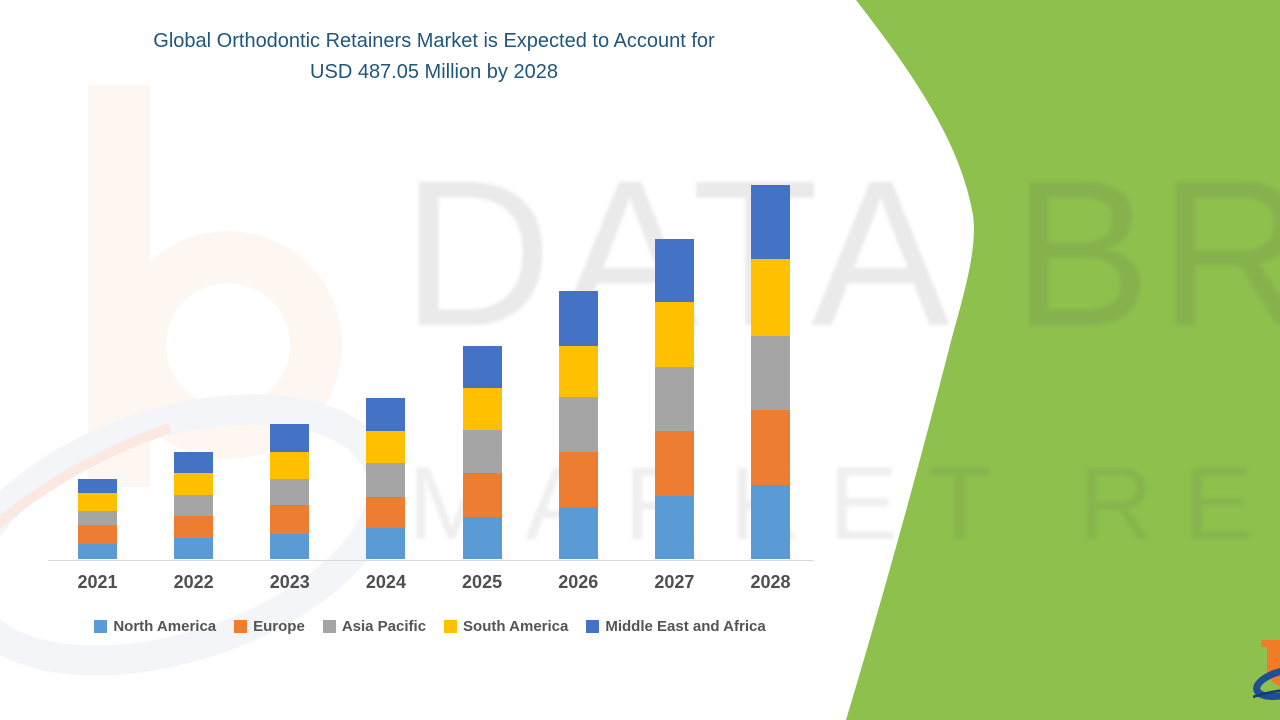 This screenshot has height=720, width=1280. What do you see at coordinates (1265, 25) in the screenshot?
I see `side-panel-title-line1: Global Orthodontic Retainers` at bounding box center [1265, 25].